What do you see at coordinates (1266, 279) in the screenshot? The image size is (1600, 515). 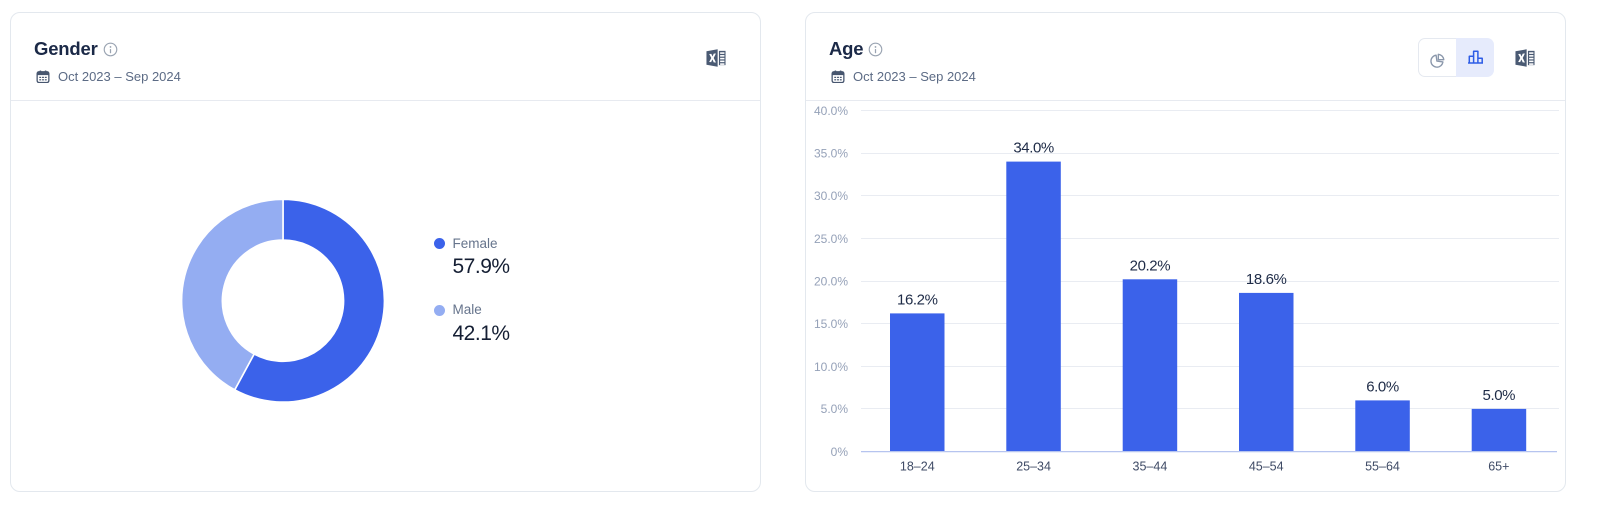 I see `svg-text: 18.6%` at bounding box center [1266, 279].